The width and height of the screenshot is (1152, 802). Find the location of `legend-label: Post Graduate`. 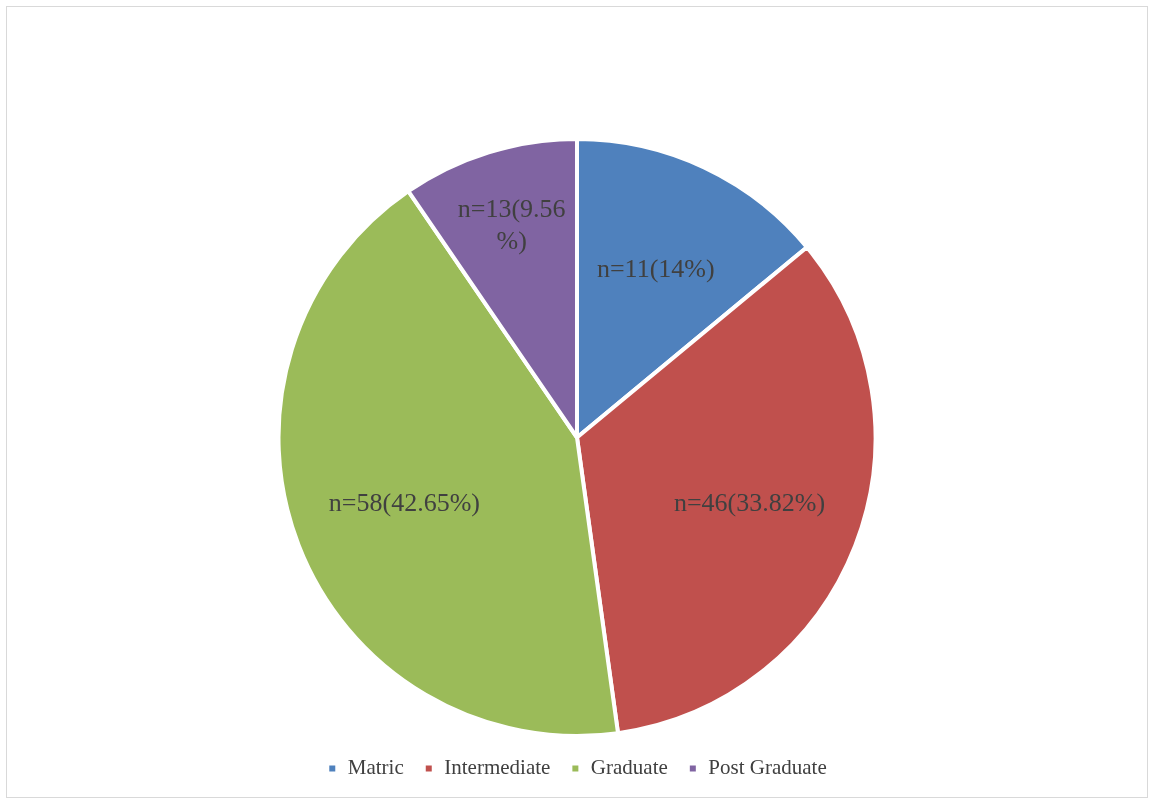

legend-label: Post Graduate is located at coordinates (767, 767).